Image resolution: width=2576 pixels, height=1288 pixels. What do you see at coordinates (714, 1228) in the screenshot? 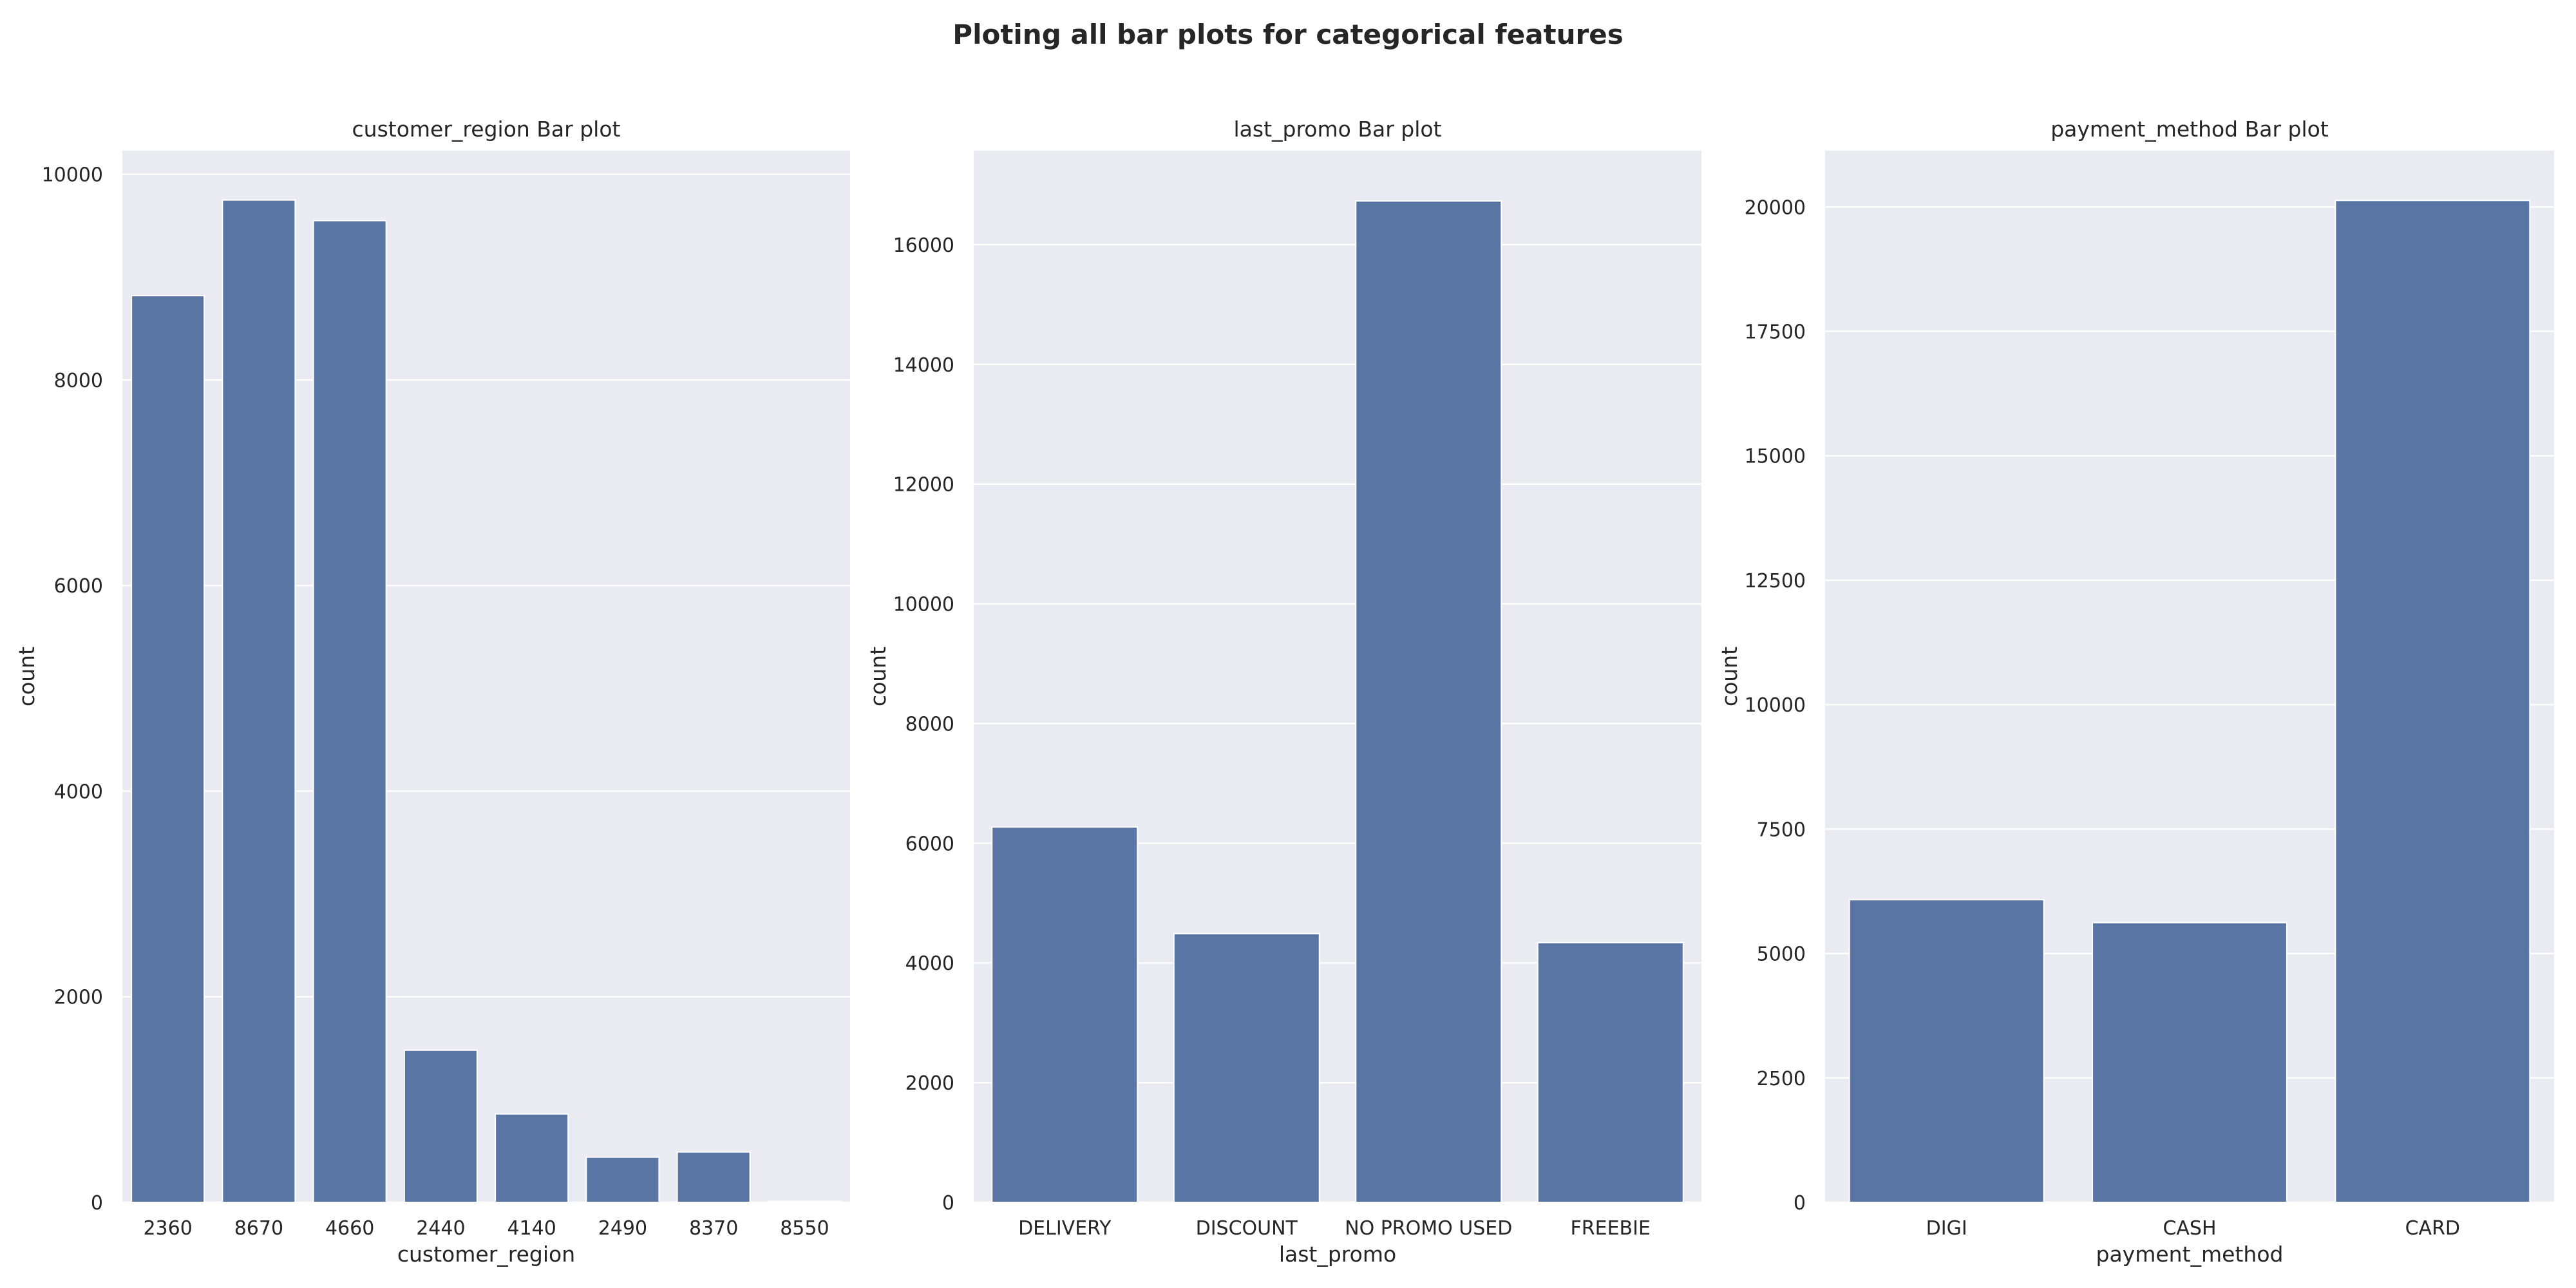
I see `x-tick-label: 8370` at bounding box center [714, 1228].